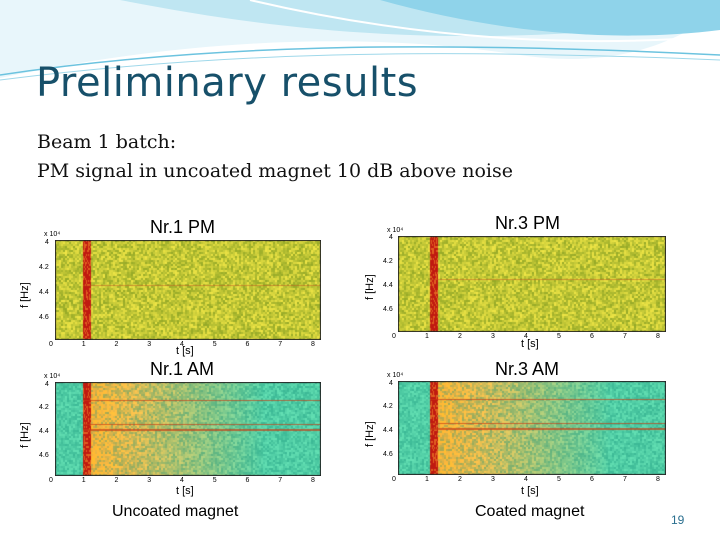 This screenshot has width=720, height=540. I want to click on figure-title: Nr.3 AM, so click(527, 369).